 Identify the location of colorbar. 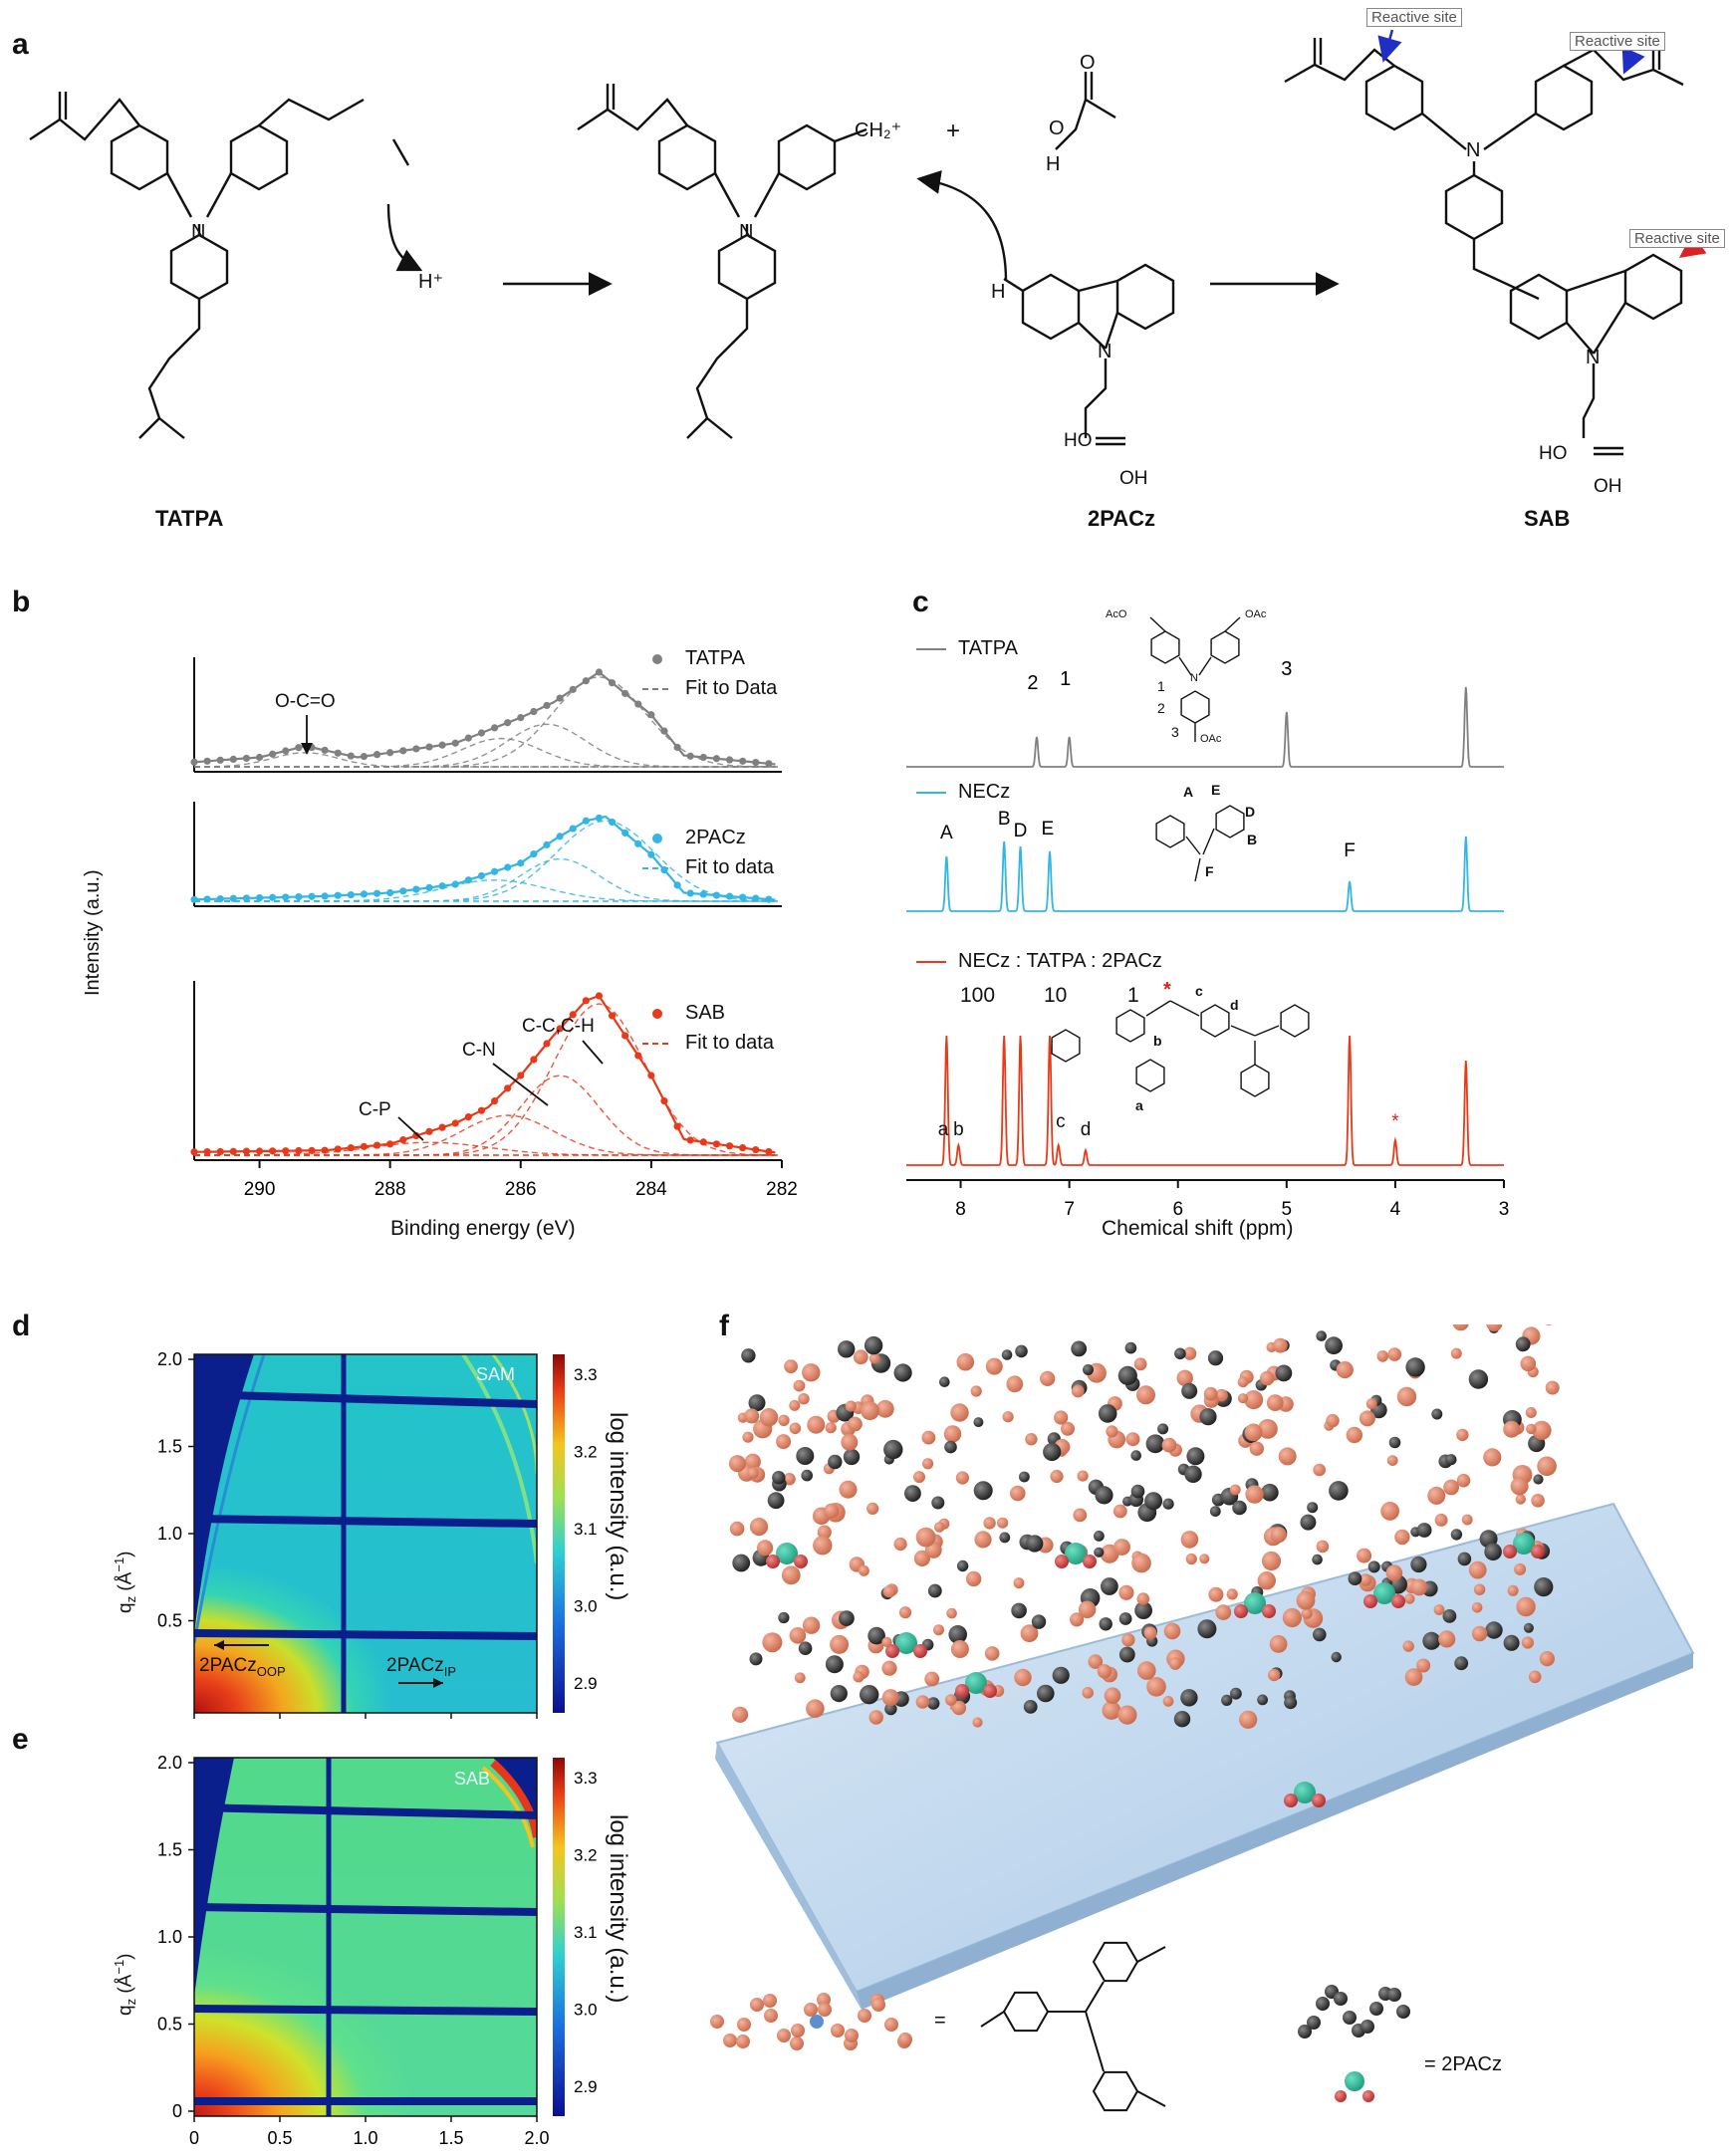
(559, 1937).